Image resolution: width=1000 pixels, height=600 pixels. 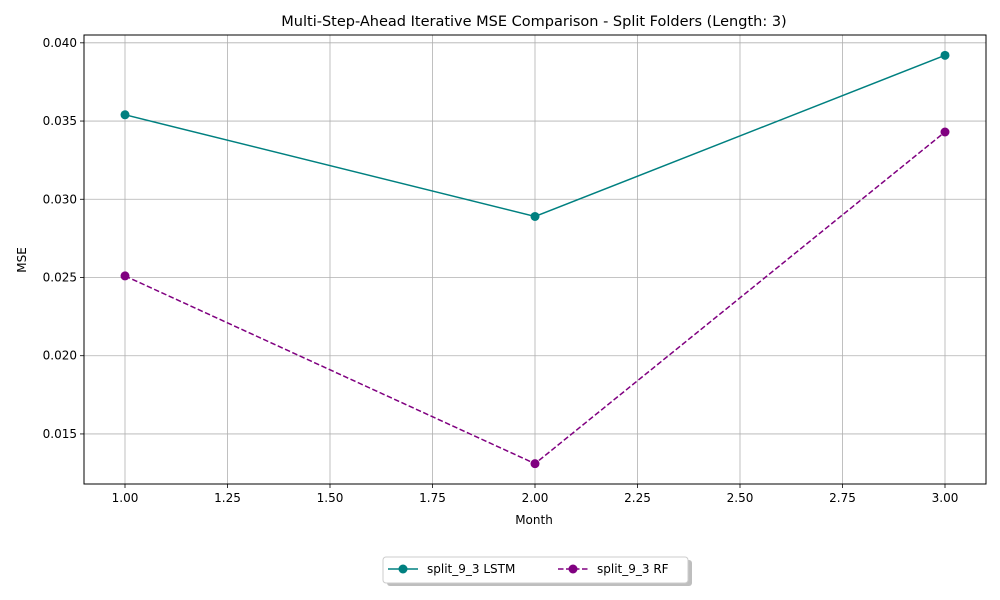 What do you see at coordinates (60, 121) in the screenshot?
I see `y-tick-label: 0.035` at bounding box center [60, 121].